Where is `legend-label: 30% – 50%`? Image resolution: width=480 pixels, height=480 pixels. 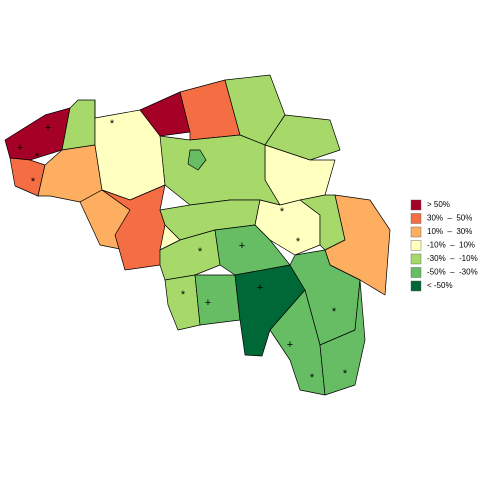 legend-label: 30% – 50% is located at coordinates (449, 218).